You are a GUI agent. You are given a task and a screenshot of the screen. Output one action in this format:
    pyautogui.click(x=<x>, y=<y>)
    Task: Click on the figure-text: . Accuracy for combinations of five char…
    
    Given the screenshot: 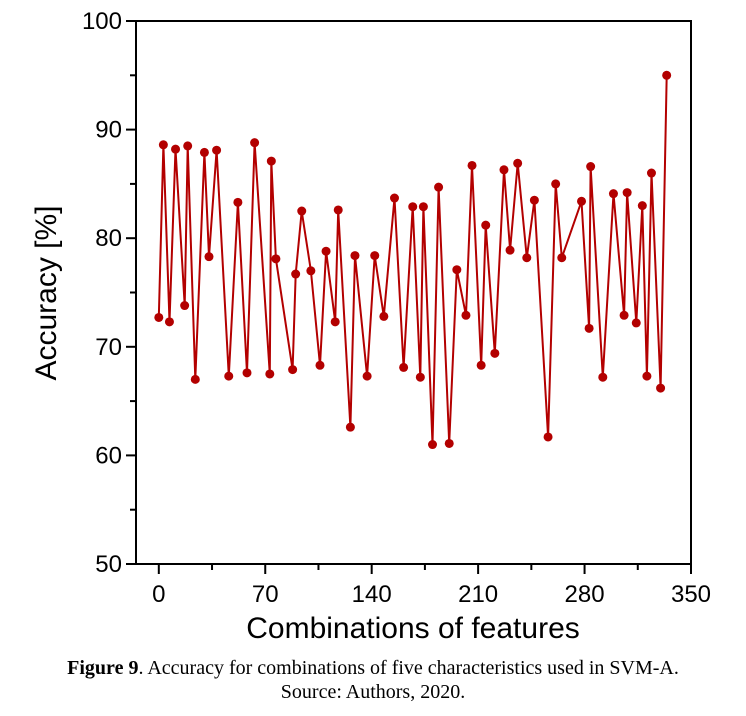 What is the action you would take?
    pyautogui.click(x=408, y=668)
    